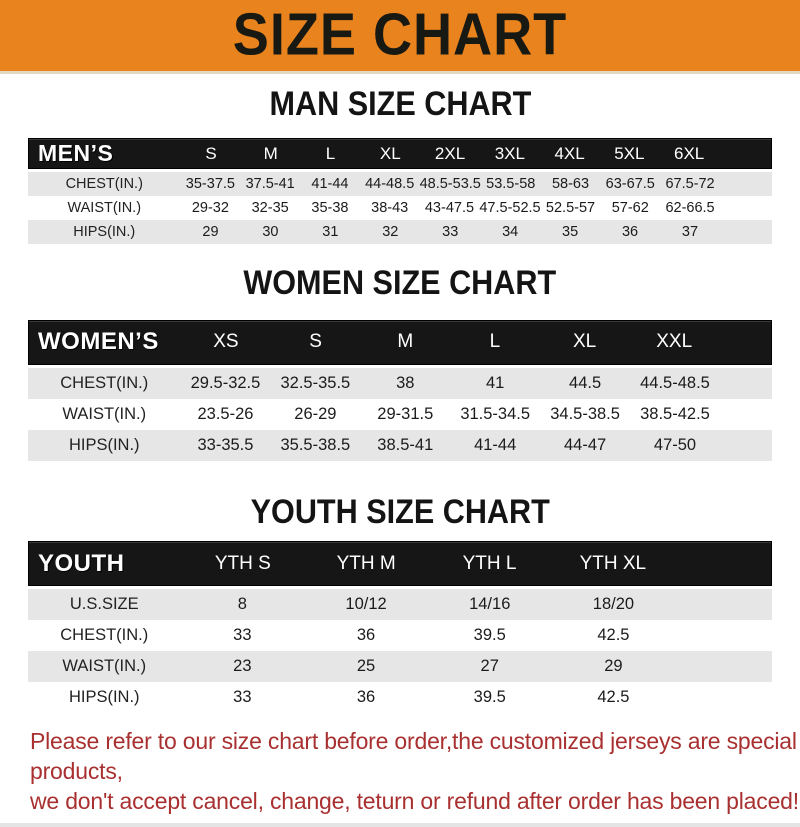  I want to click on section-heading-youth-size-chart: YOUTH SIZE CHART, so click(400, 496).